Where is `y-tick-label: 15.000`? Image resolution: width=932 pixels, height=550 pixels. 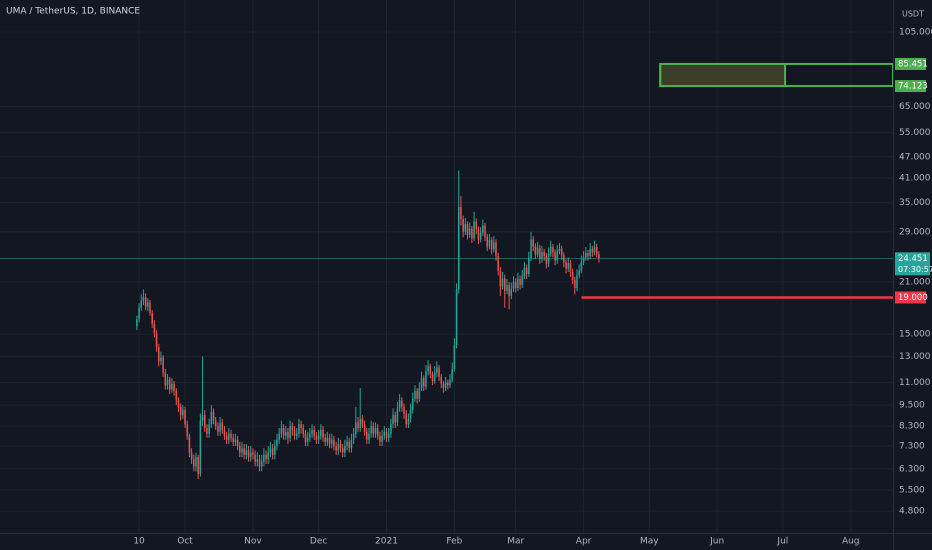 y-tick-label: 15.000 is located at coordinates (915, 335).